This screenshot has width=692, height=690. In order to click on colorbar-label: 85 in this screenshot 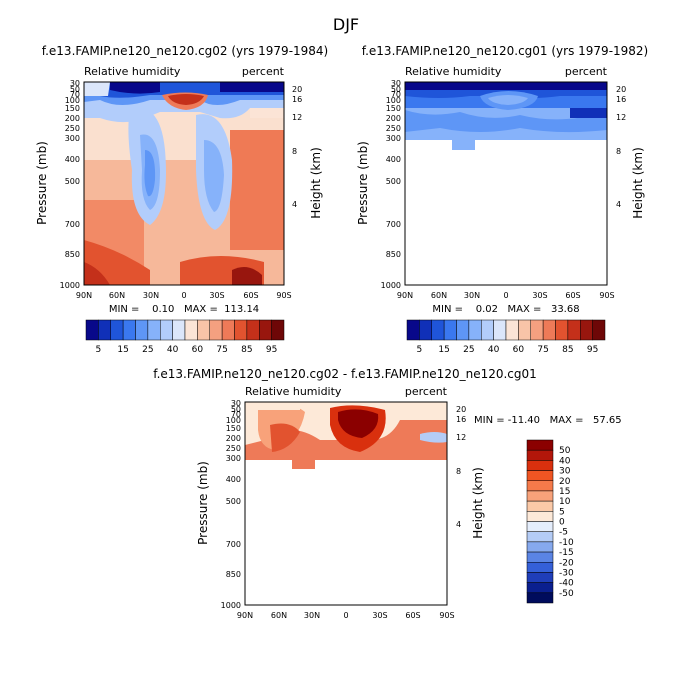, I will do `click(246, 350)`.